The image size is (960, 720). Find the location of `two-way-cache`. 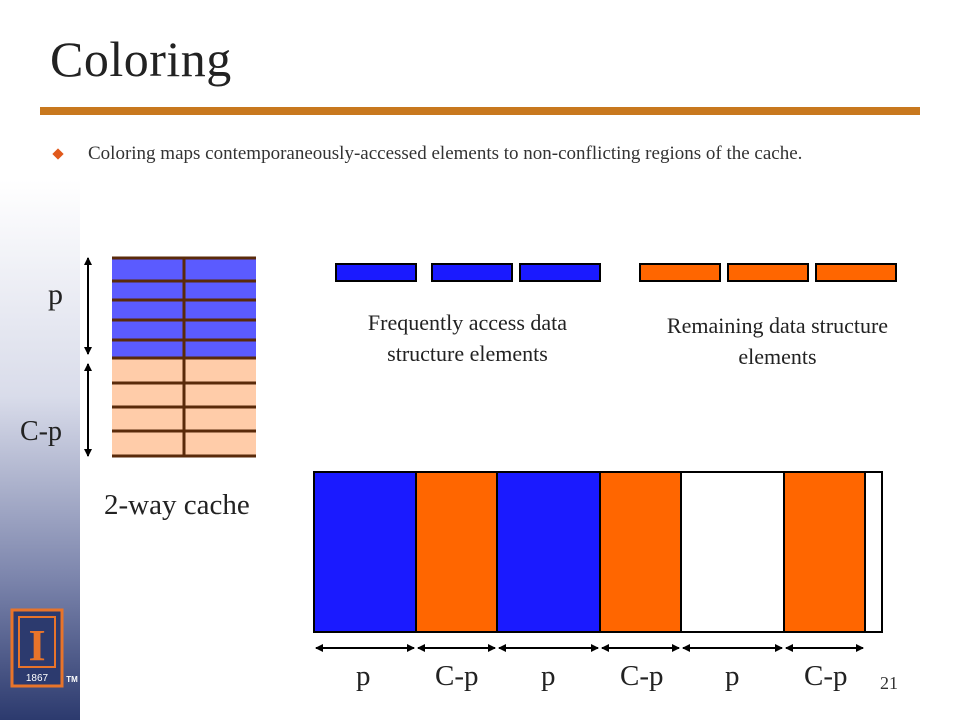

two-way-cache is located at coordinates (170, 357).